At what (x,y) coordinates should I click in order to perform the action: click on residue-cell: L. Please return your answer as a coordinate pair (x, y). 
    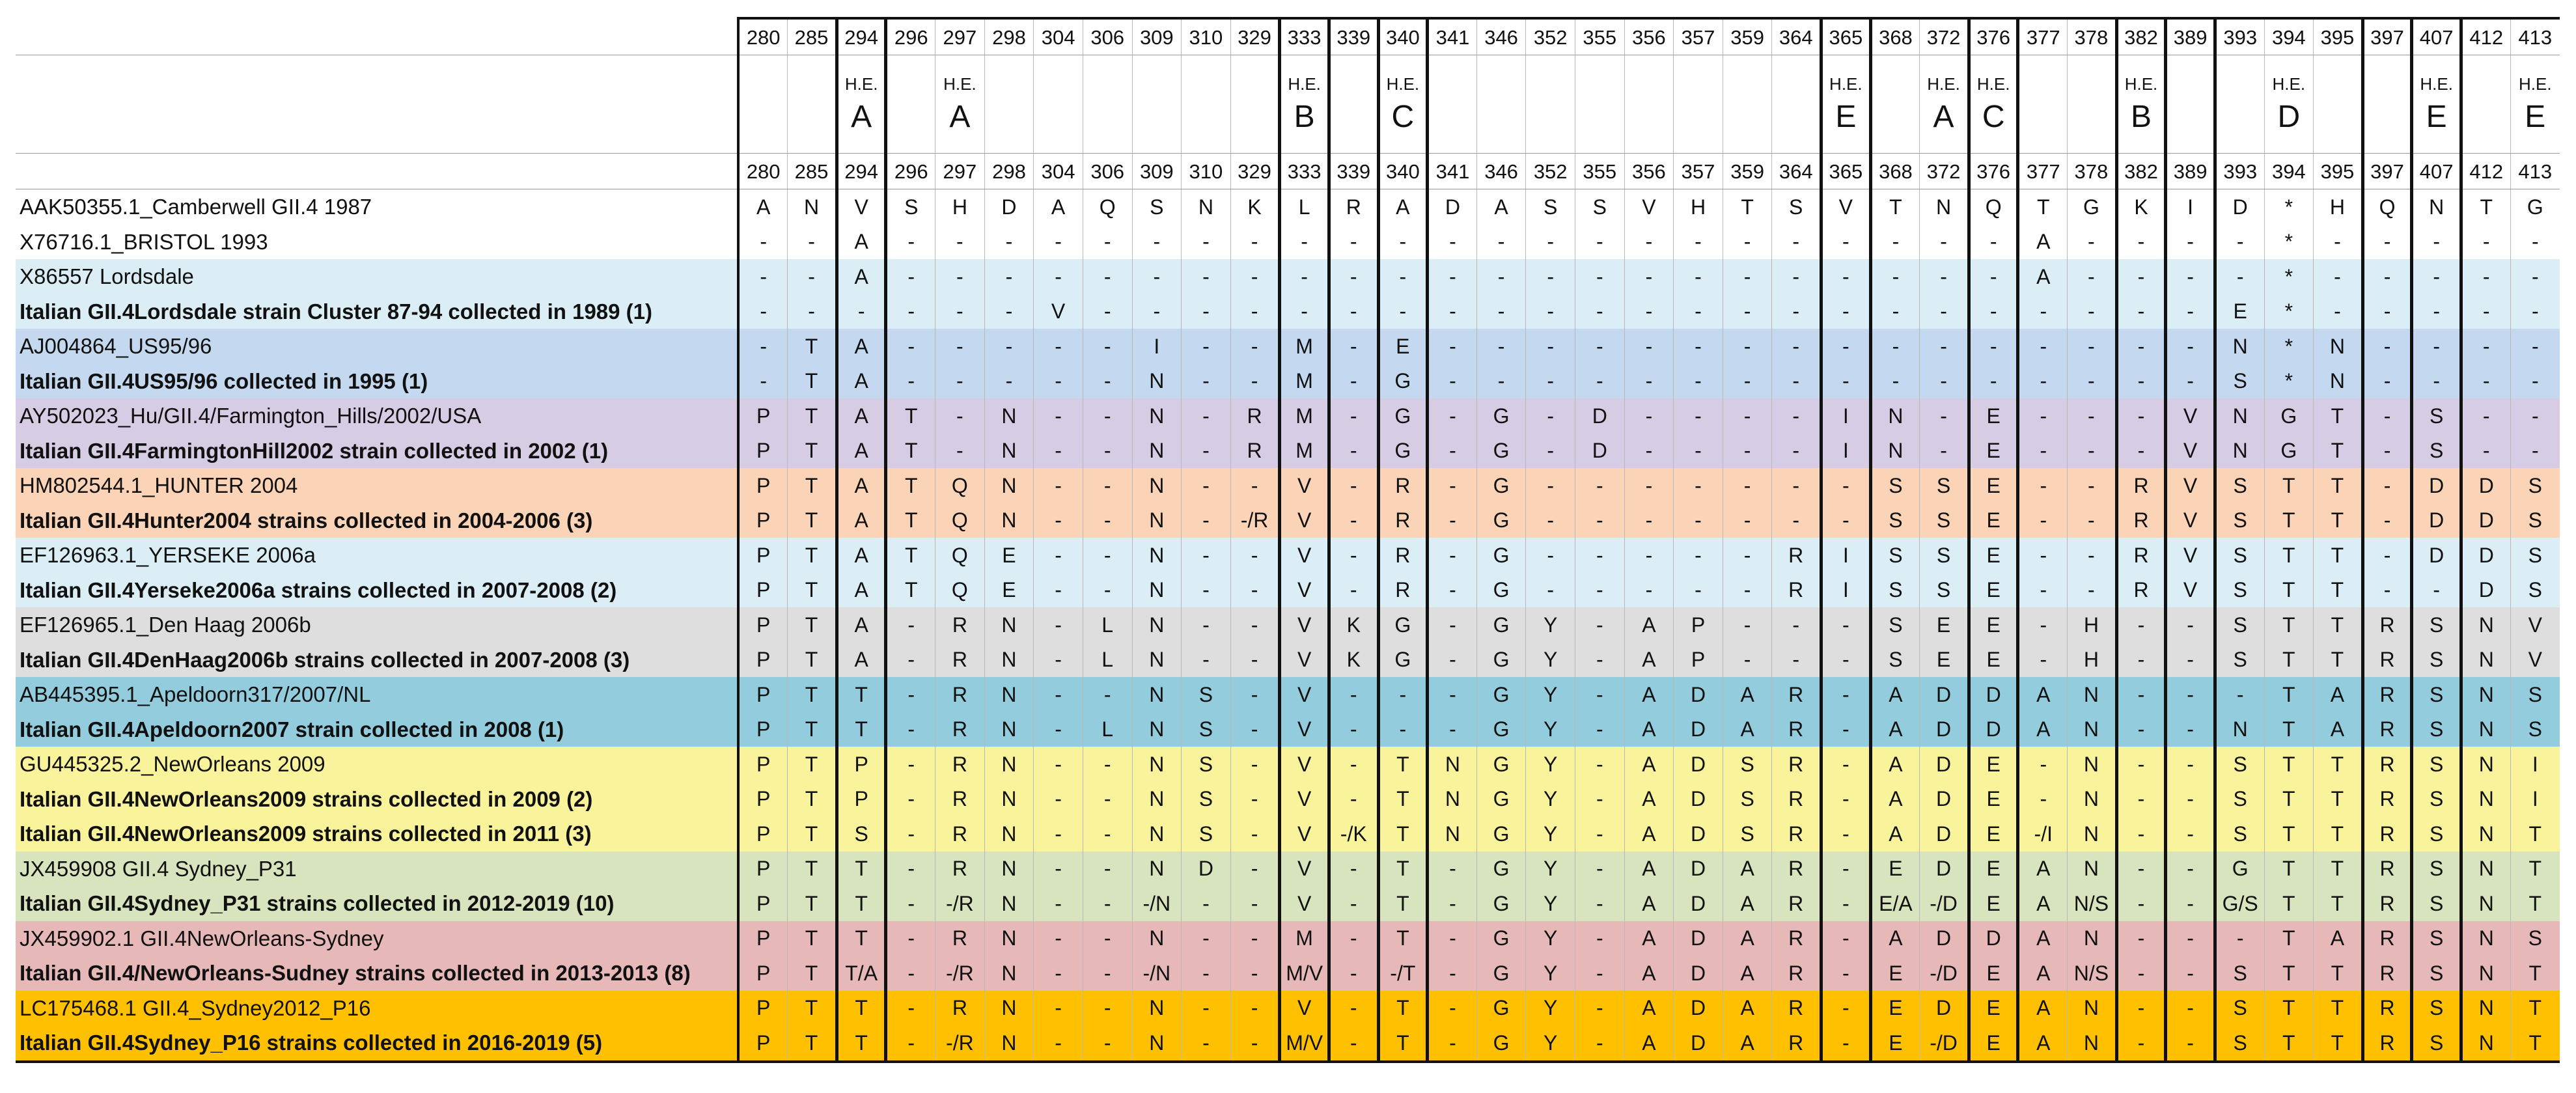
    Looking at the image, I should click on (1107, 729).